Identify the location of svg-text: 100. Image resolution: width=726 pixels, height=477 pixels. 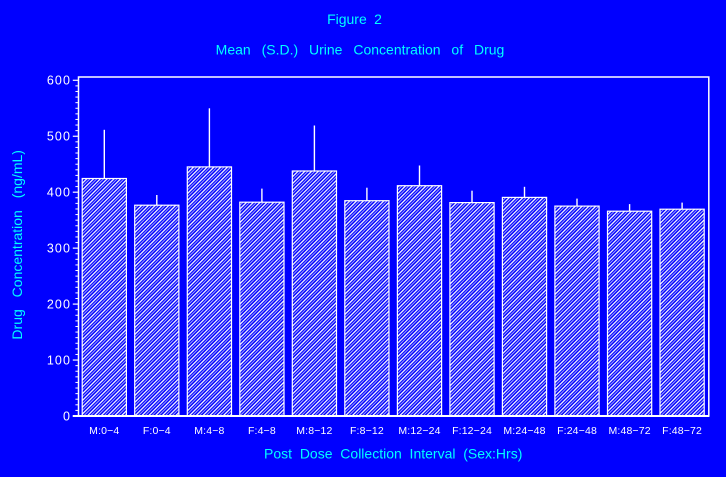
(59, 360).